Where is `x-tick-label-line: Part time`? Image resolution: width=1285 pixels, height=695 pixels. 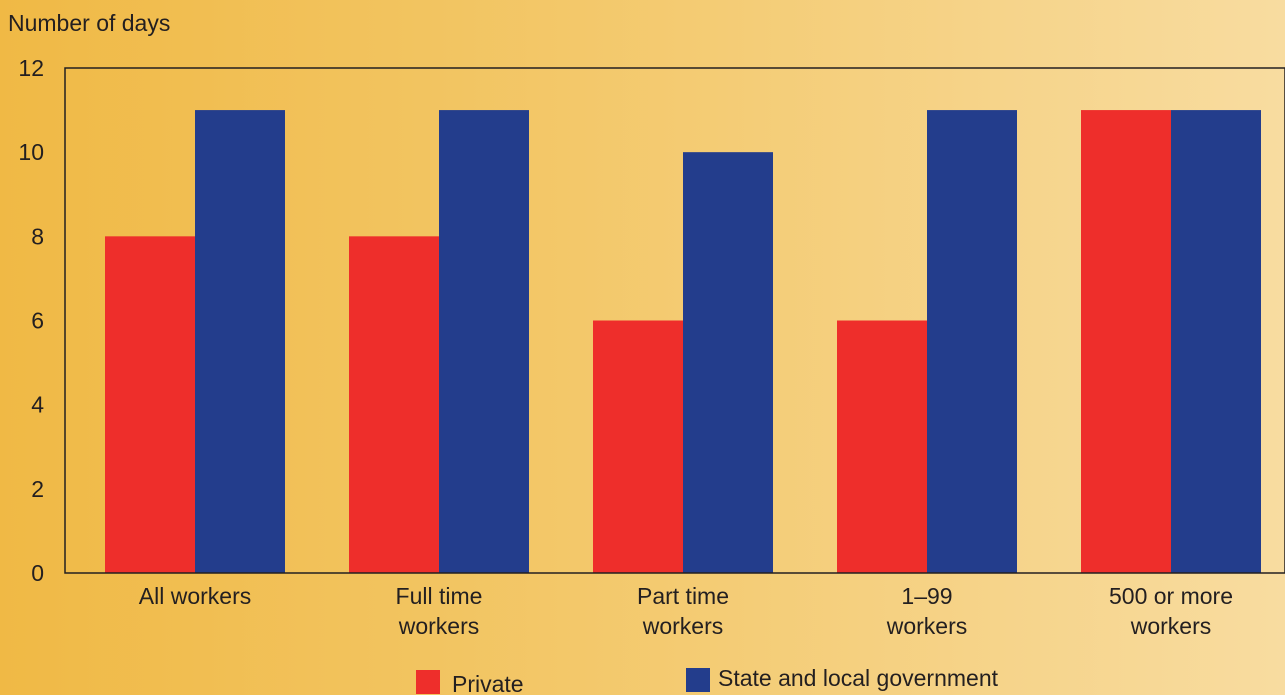
x-tick-label-line: Part time is located at coordinates (683, 596).